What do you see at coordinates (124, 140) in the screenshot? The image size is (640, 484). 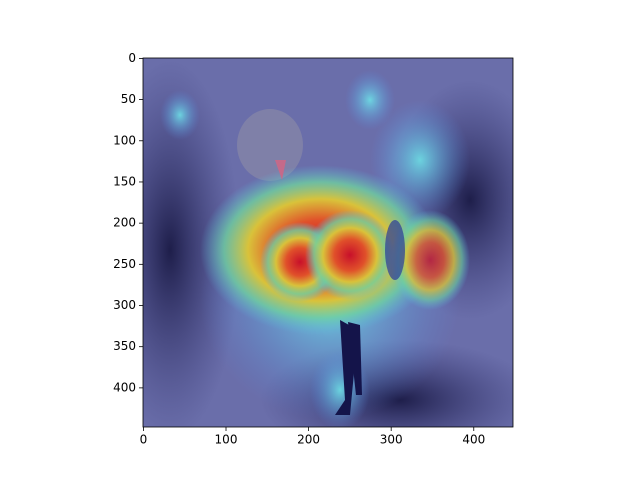 I see `y-tick-label: 100` at bounding box center [124, 140].